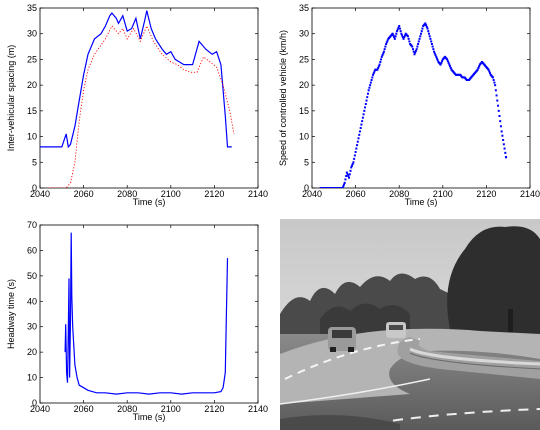 This screenshot has height=430, width=540. What do you see at coordinates (32, 276) in the screenshot?
I see `y-tick-label: 50` at bounding box center [32, 276].